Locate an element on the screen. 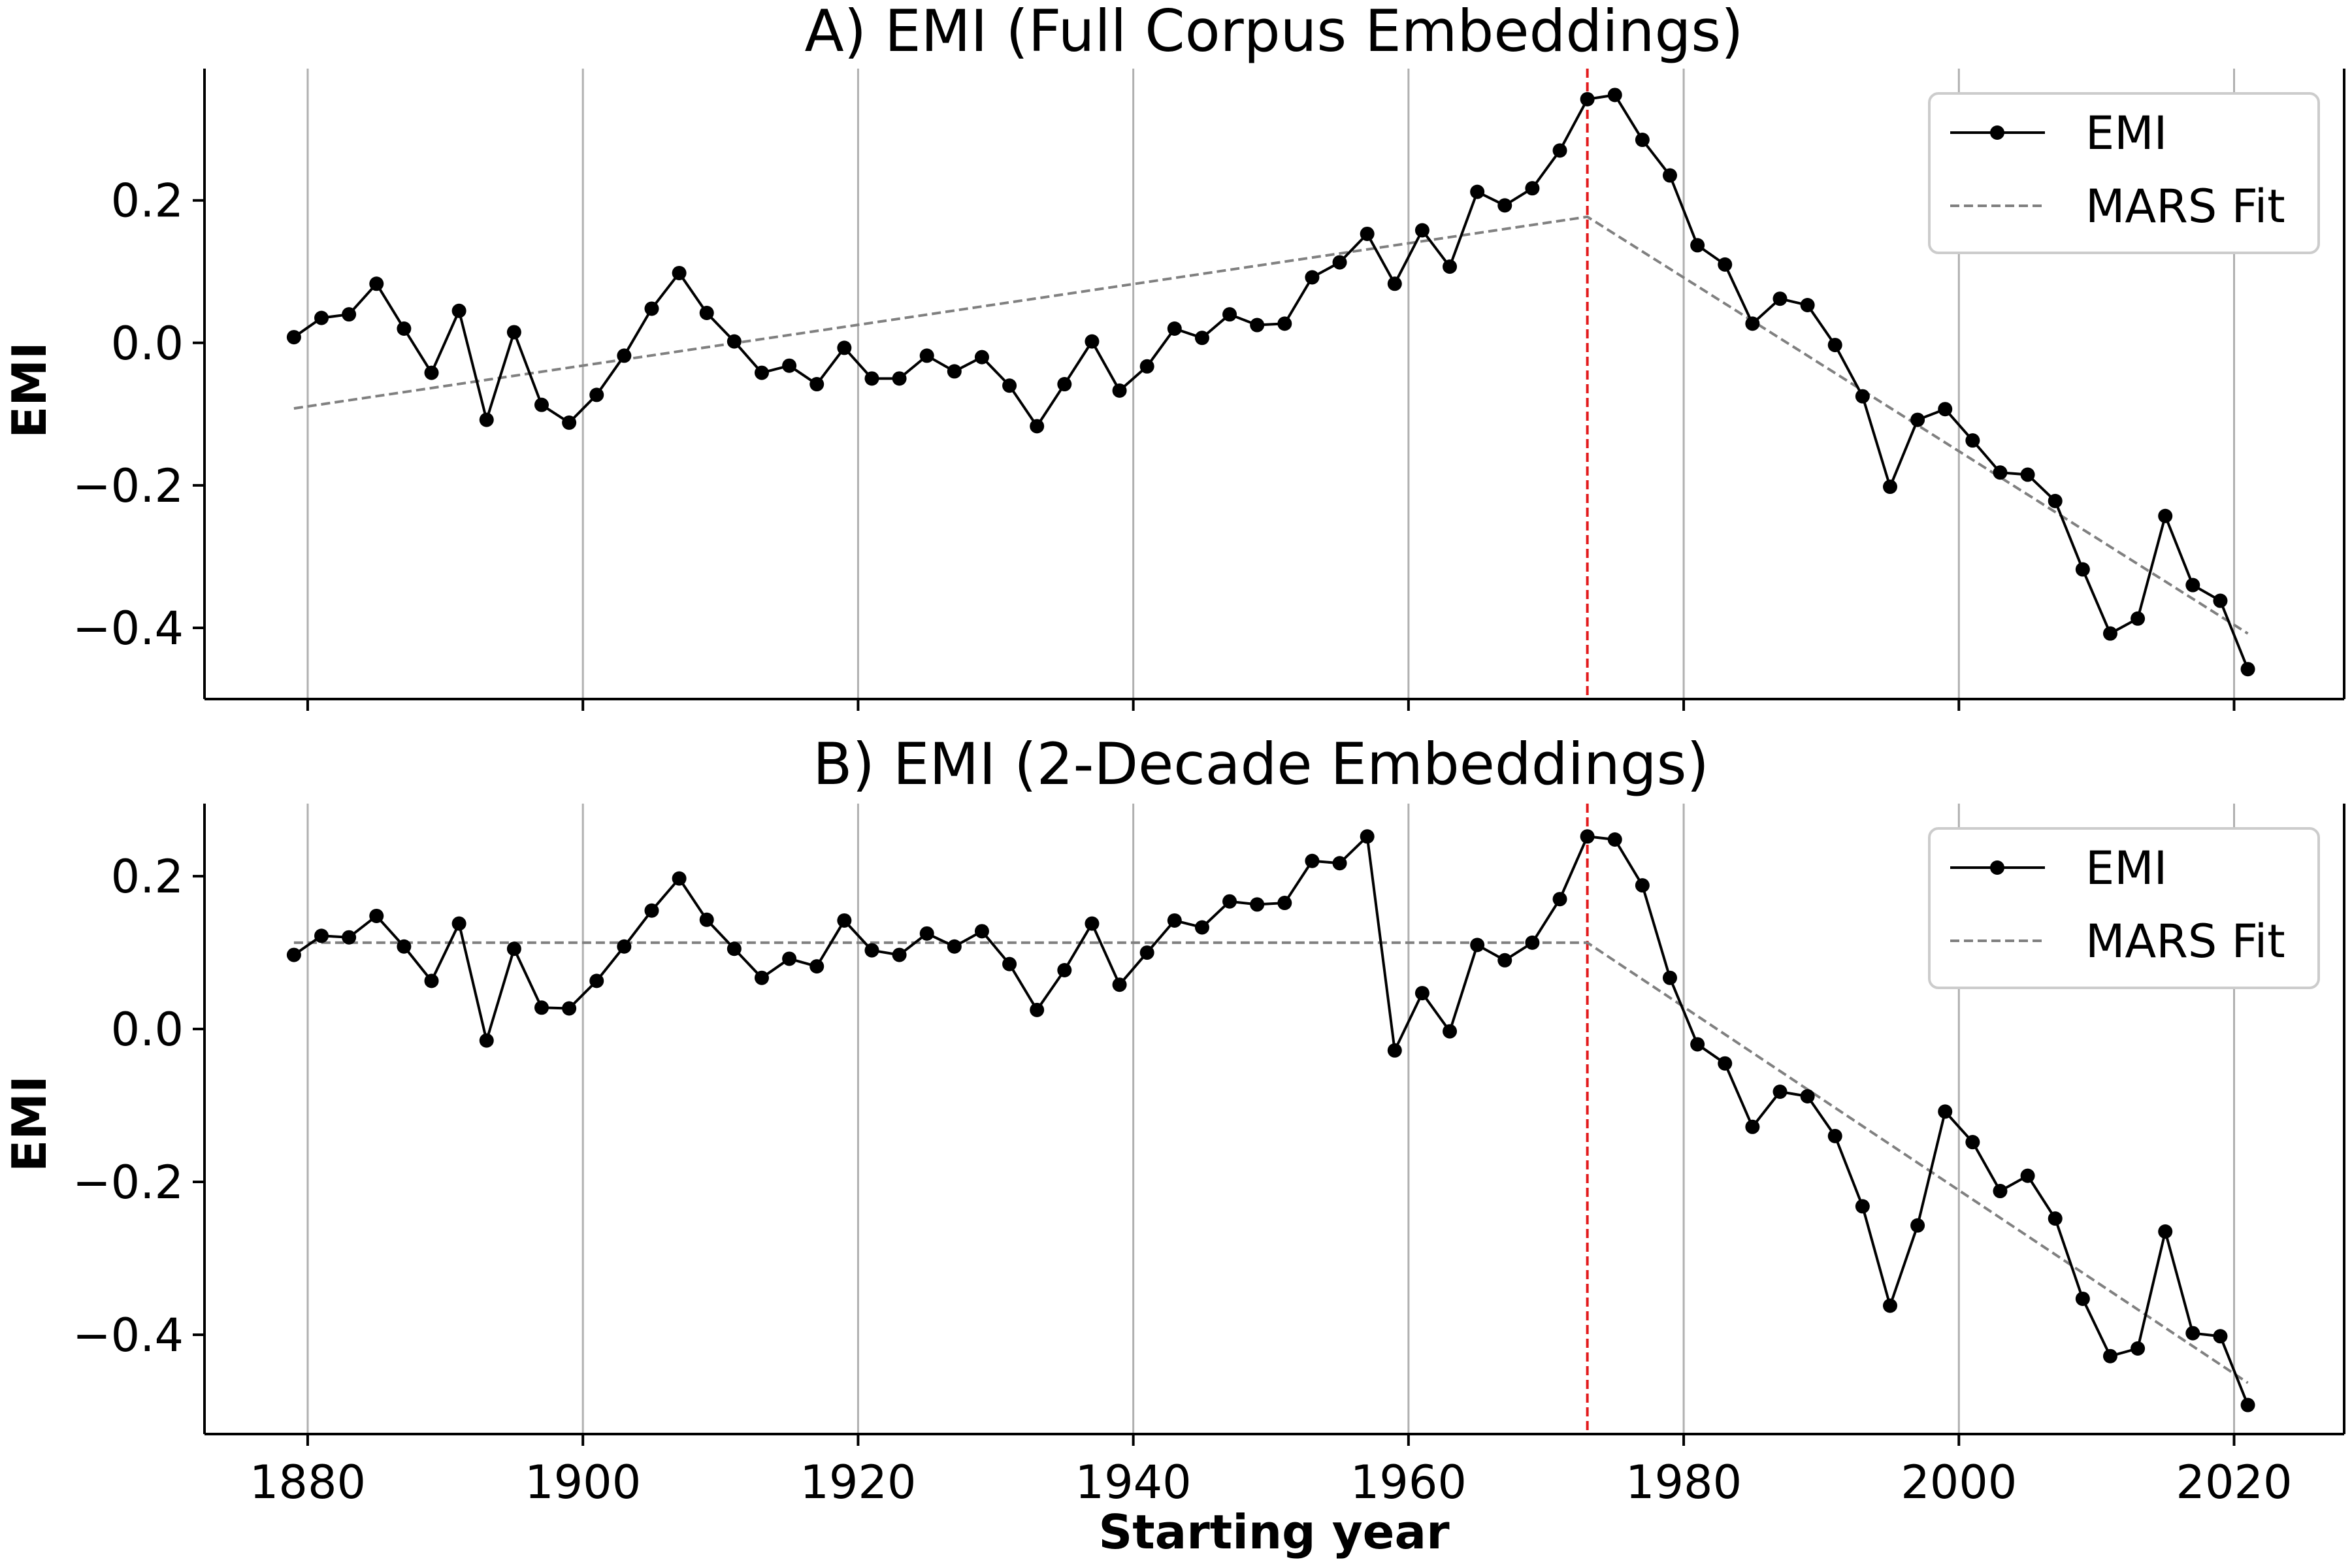 The image size is (2352, 1568). panel-a-y-axis-label: EMI is located at coordinates (29, 390).